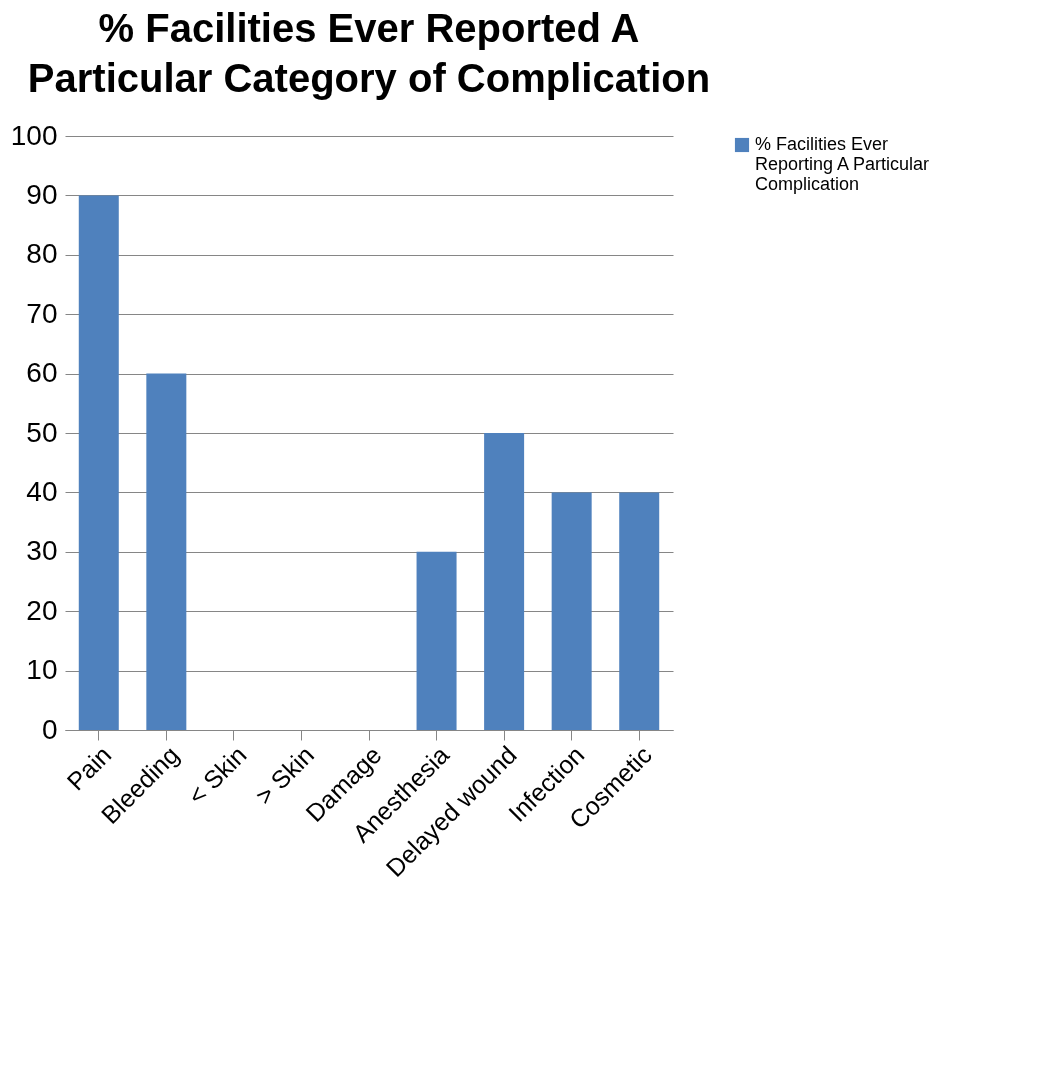 This screenshot has width=1037, height=1081. I want to click on y-tick-label: 50, so click(42, 432).